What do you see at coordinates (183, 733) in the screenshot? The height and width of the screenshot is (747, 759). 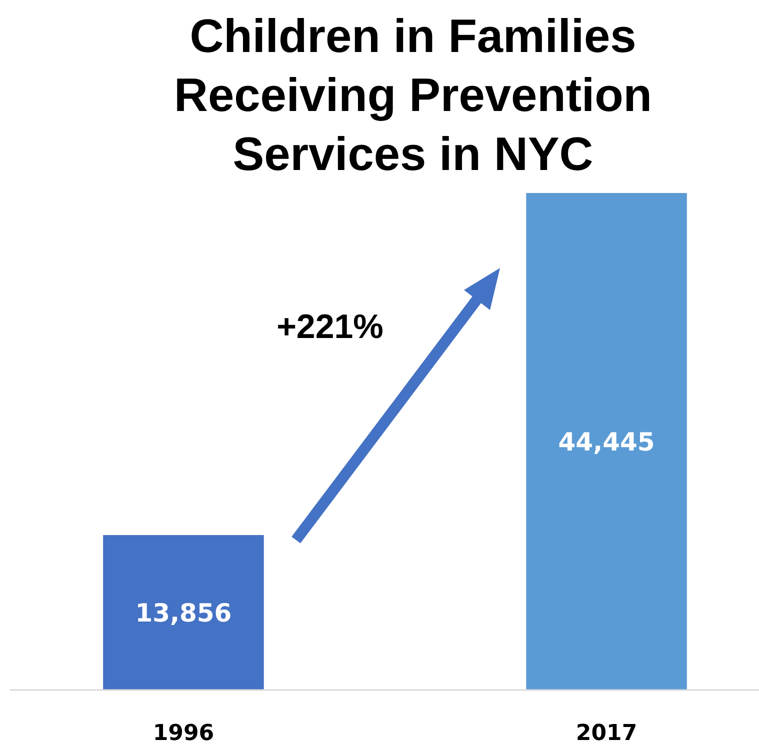 I see `x-tick-label: 1996` at bounding box center [183, 733].